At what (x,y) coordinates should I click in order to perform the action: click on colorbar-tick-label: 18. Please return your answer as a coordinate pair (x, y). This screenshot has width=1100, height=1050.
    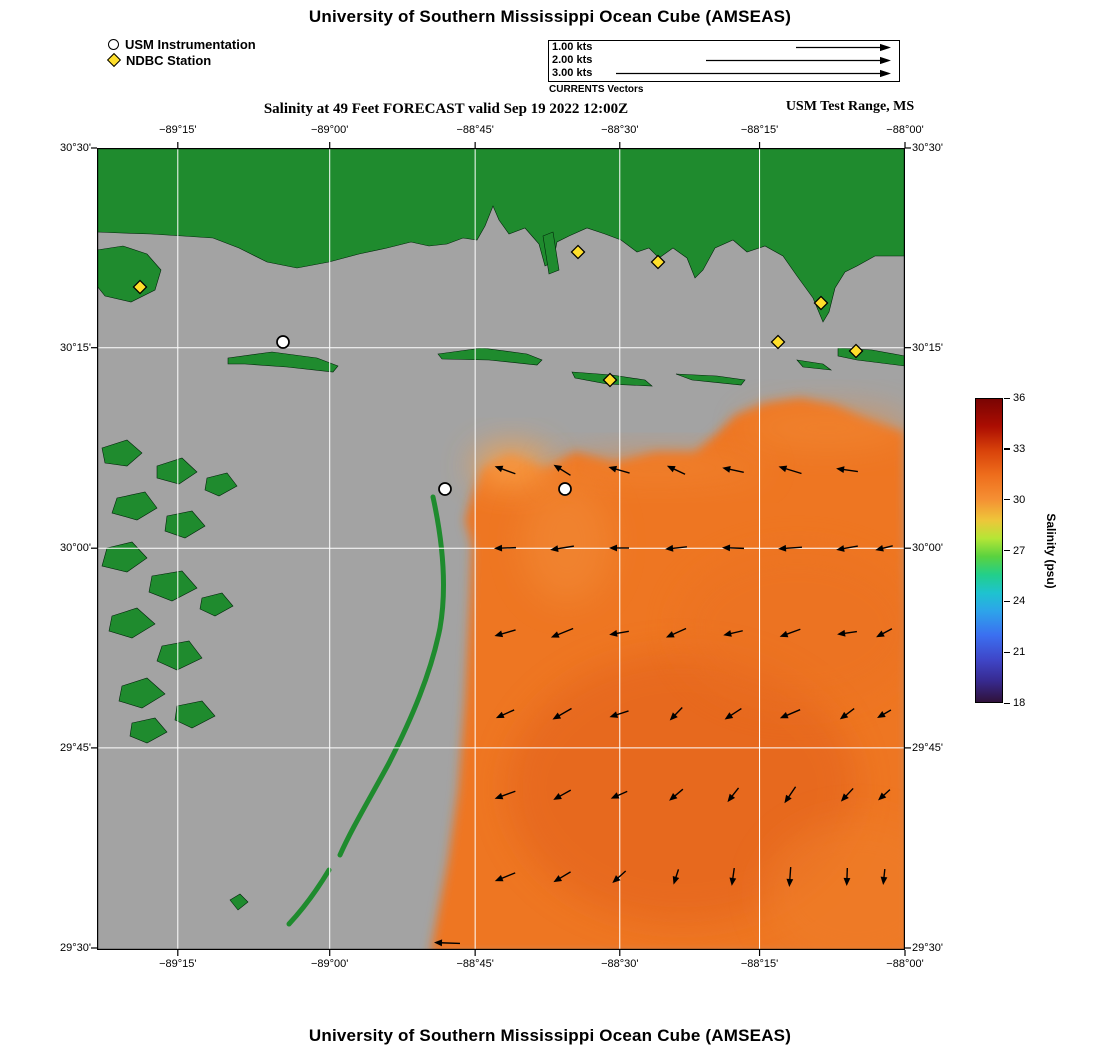
    Looking at the image, I should click on (1019, 703).